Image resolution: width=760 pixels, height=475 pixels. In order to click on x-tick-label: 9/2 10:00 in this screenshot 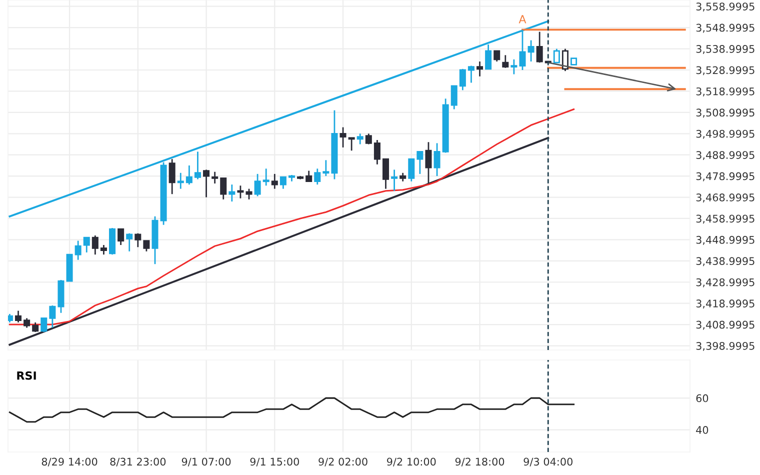, I will do `click(411, 462)`.